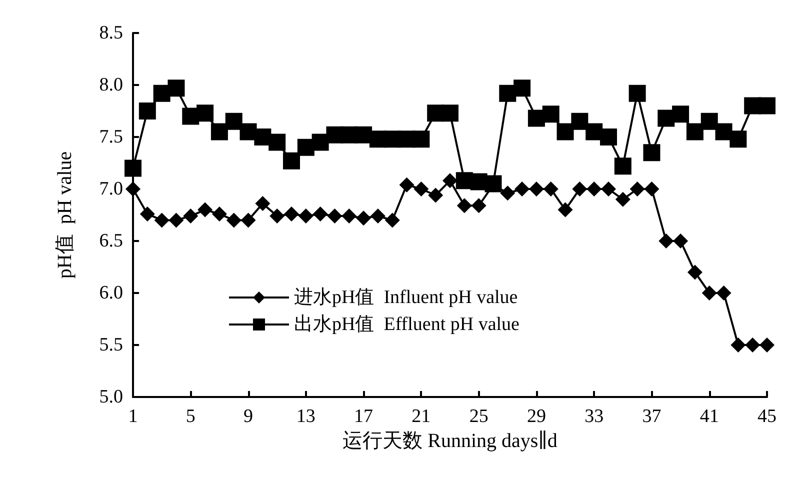 The image size is (789, 481). I want to click on x-tick-label: 33, so click(594, 416).